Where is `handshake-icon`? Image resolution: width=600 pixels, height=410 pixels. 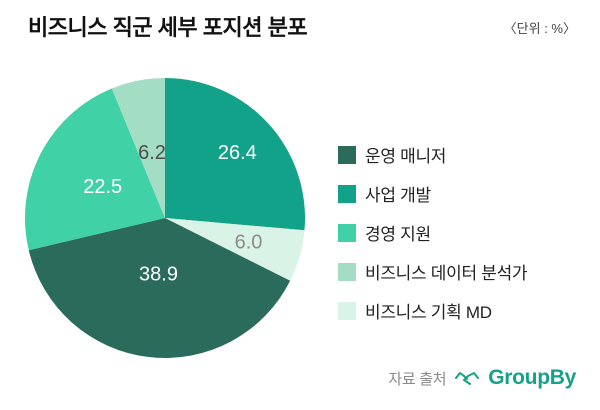 handshake-icon is located at coordinates (467, 378).